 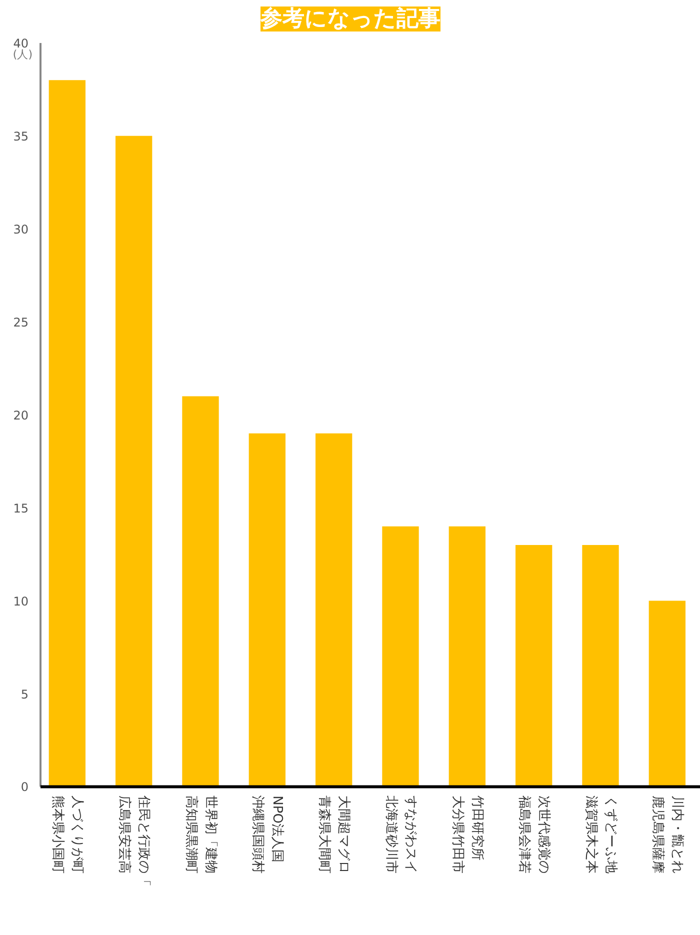 I want to click on y-tick-label: 5, so click(x=24, y=694).